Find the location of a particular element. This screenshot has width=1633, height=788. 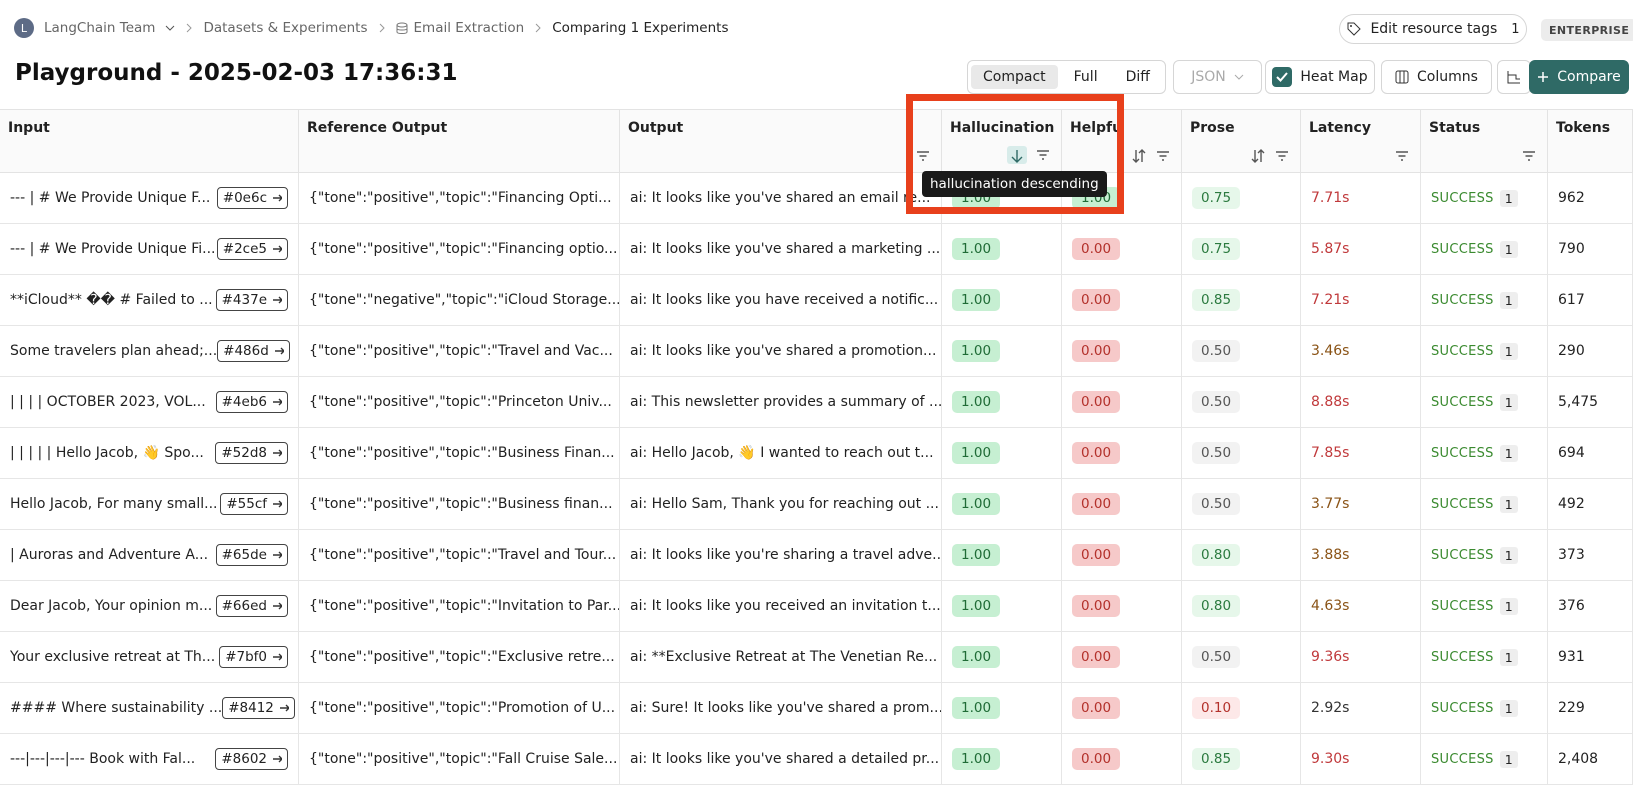

crumb: Datasets & Experiments is located at coordinates (285, 28).